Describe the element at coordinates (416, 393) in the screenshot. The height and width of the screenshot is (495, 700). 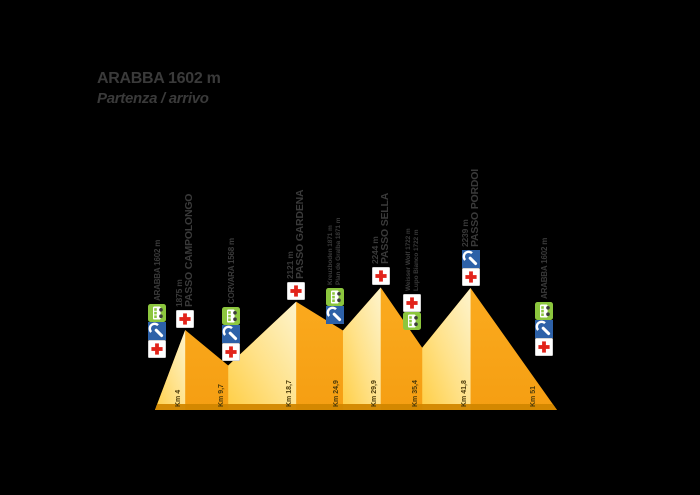
I see `km-marker-35-4: Km 35,4` at that location.